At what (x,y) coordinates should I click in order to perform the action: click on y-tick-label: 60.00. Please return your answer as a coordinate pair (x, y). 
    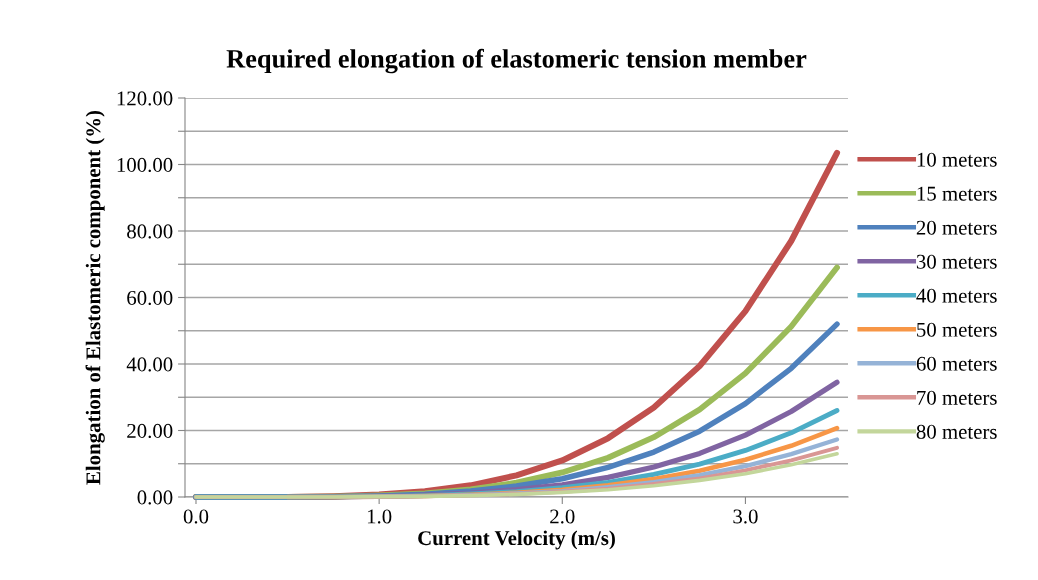
    Looking at the image, I should click on (150, 298).